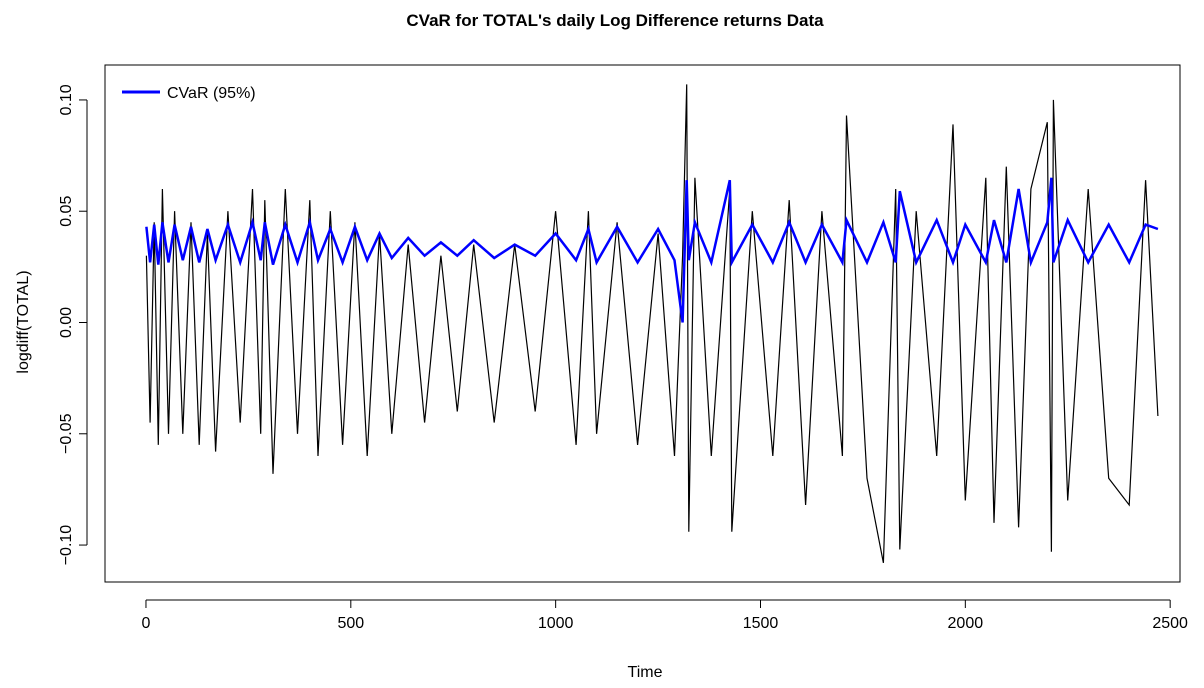  I want to click on legend-label: CVaR (95%), so click(211, 93).